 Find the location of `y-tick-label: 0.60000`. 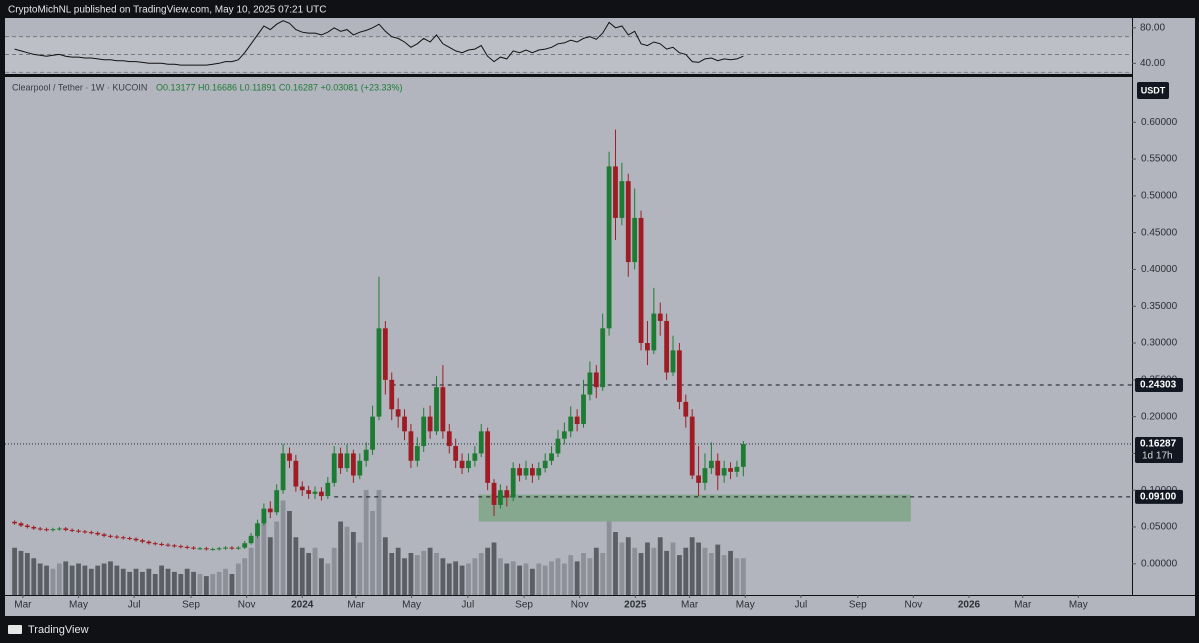

y-tick-label: 0.60000 is located at coordinates (1159, 122).